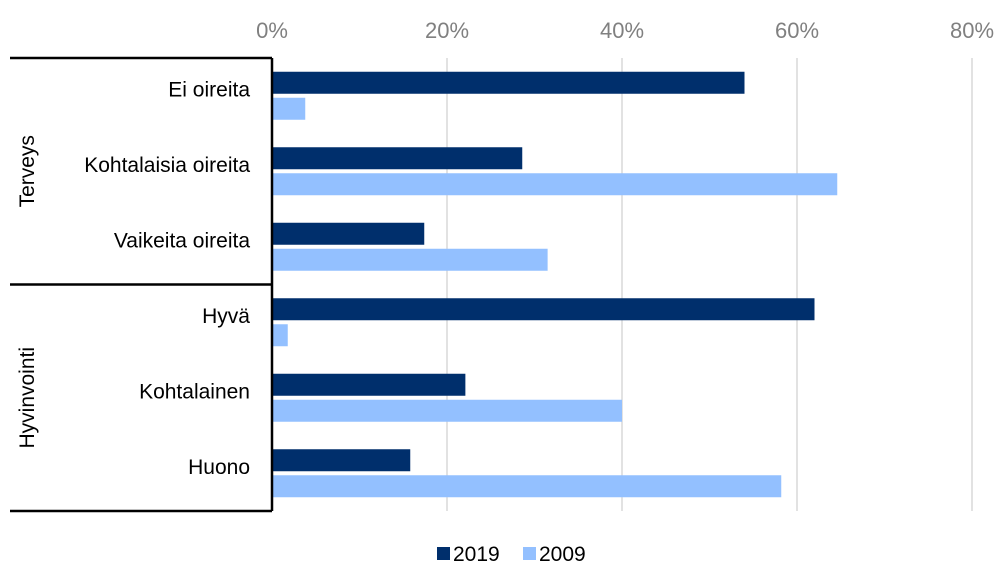  What do you see at coordinates (209, 89) in the screenshot?
I see `category-label: Ei oireita` at bounding box center [209, 89].